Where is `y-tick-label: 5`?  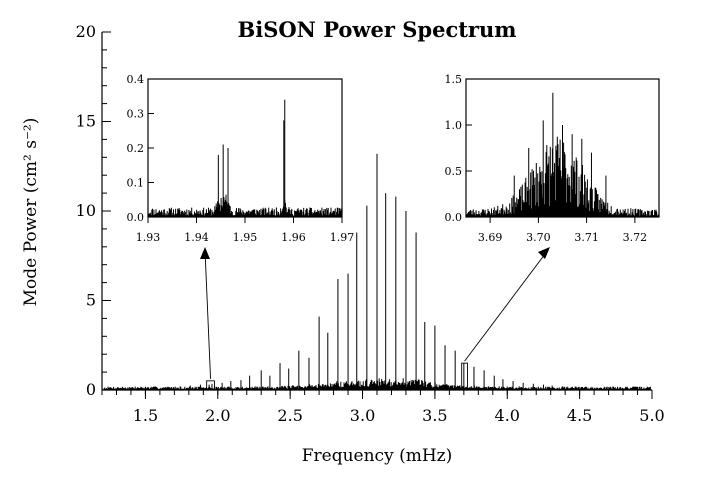
y-tick-label: 5 is located at coordinates (91, 300).